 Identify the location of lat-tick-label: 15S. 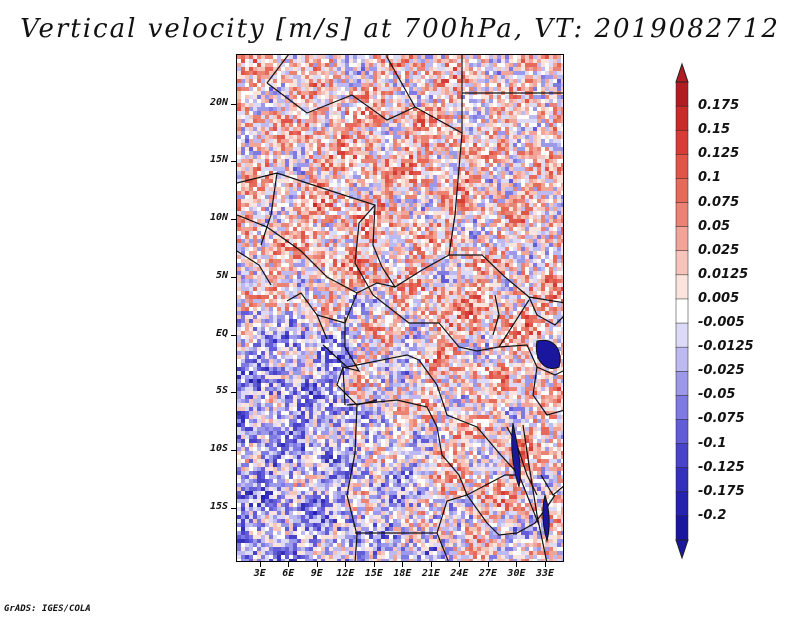
(218, 506).